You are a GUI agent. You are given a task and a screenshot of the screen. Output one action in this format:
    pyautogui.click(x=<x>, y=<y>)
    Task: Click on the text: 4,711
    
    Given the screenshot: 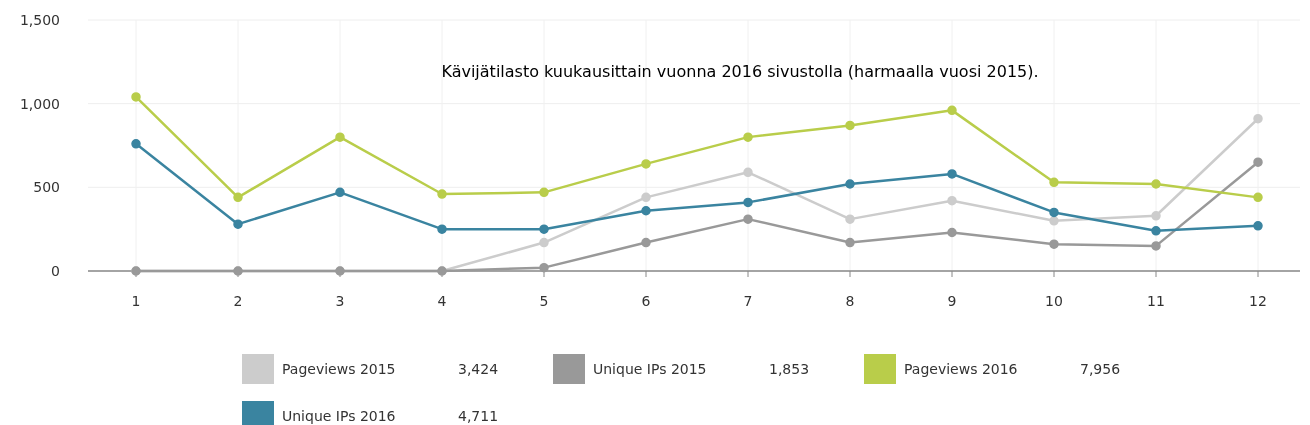 What is the action you would take?
    pyautogui.click(x=478, y=415)
    